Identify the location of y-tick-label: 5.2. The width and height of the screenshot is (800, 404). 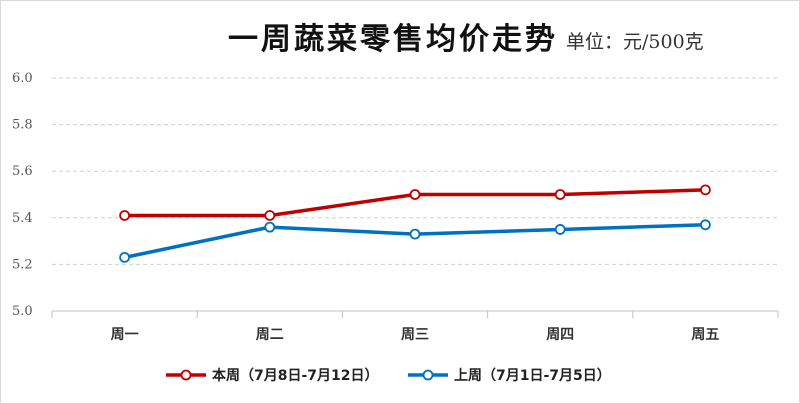
(22, 264).